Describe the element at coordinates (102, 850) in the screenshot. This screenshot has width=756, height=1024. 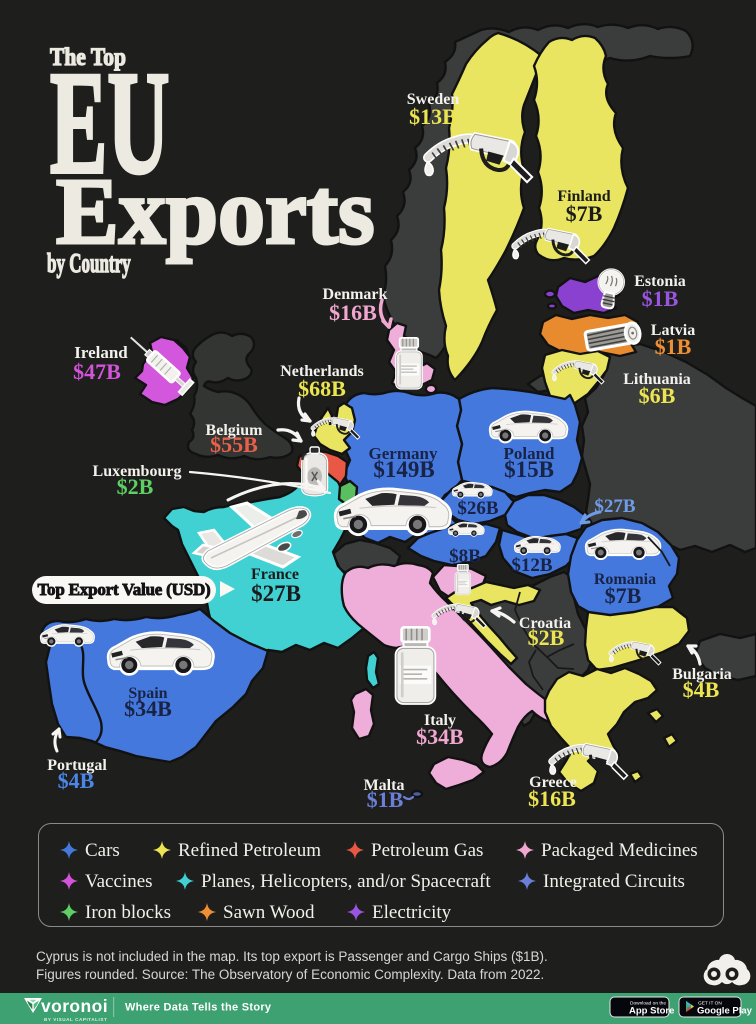
I see `svg-text: Cars` at that location.